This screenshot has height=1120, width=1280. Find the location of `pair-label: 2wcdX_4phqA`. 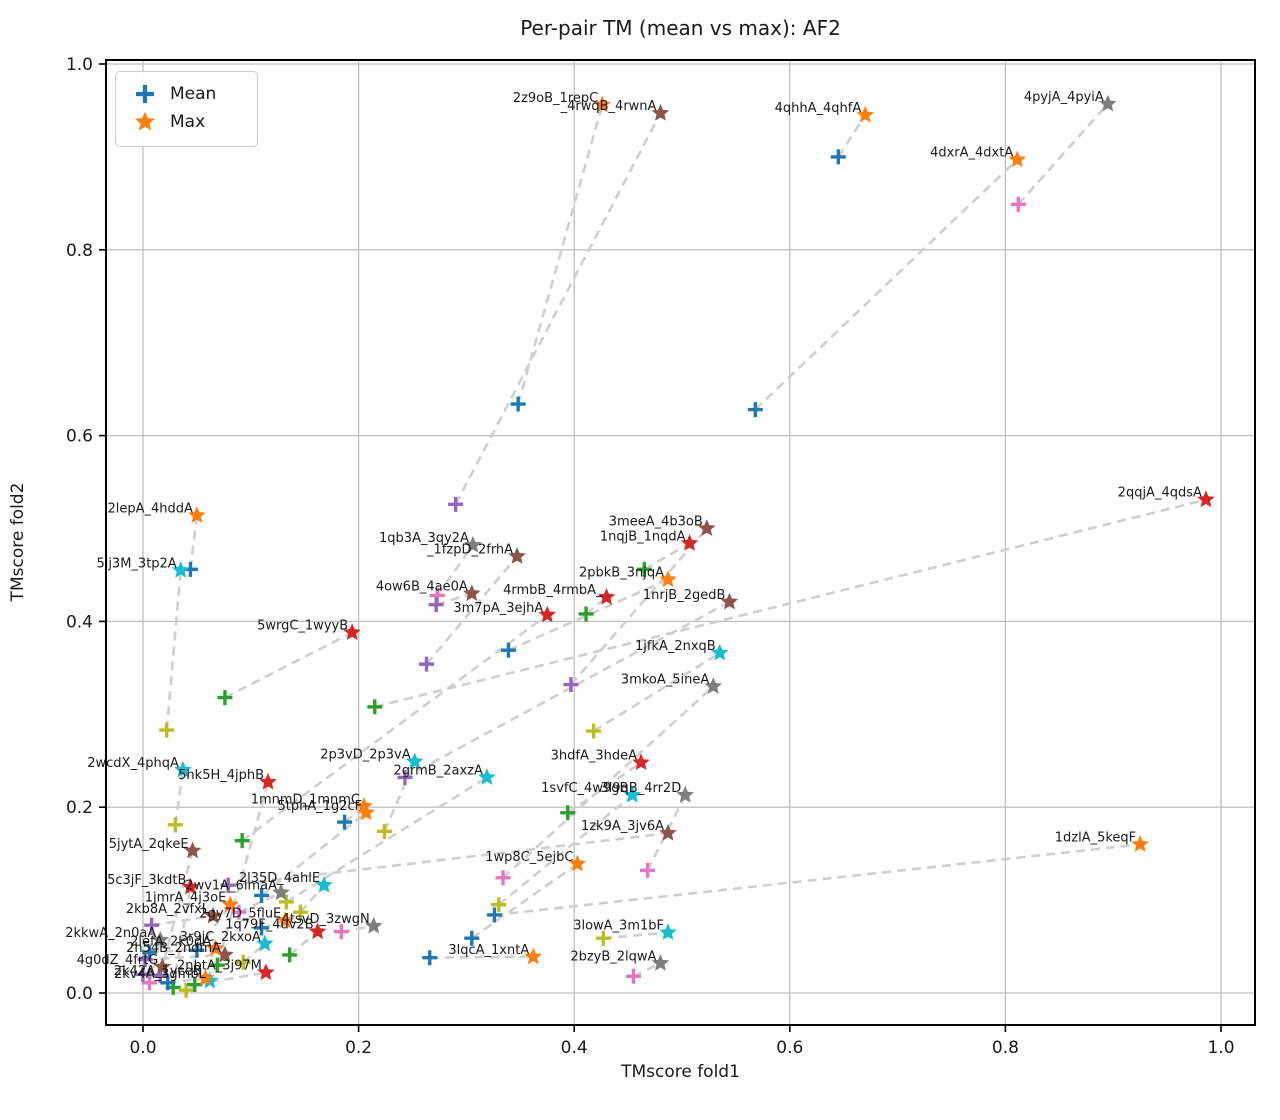

pair-label: 2wcdX_4phqA is located at coordinates (133, 763).